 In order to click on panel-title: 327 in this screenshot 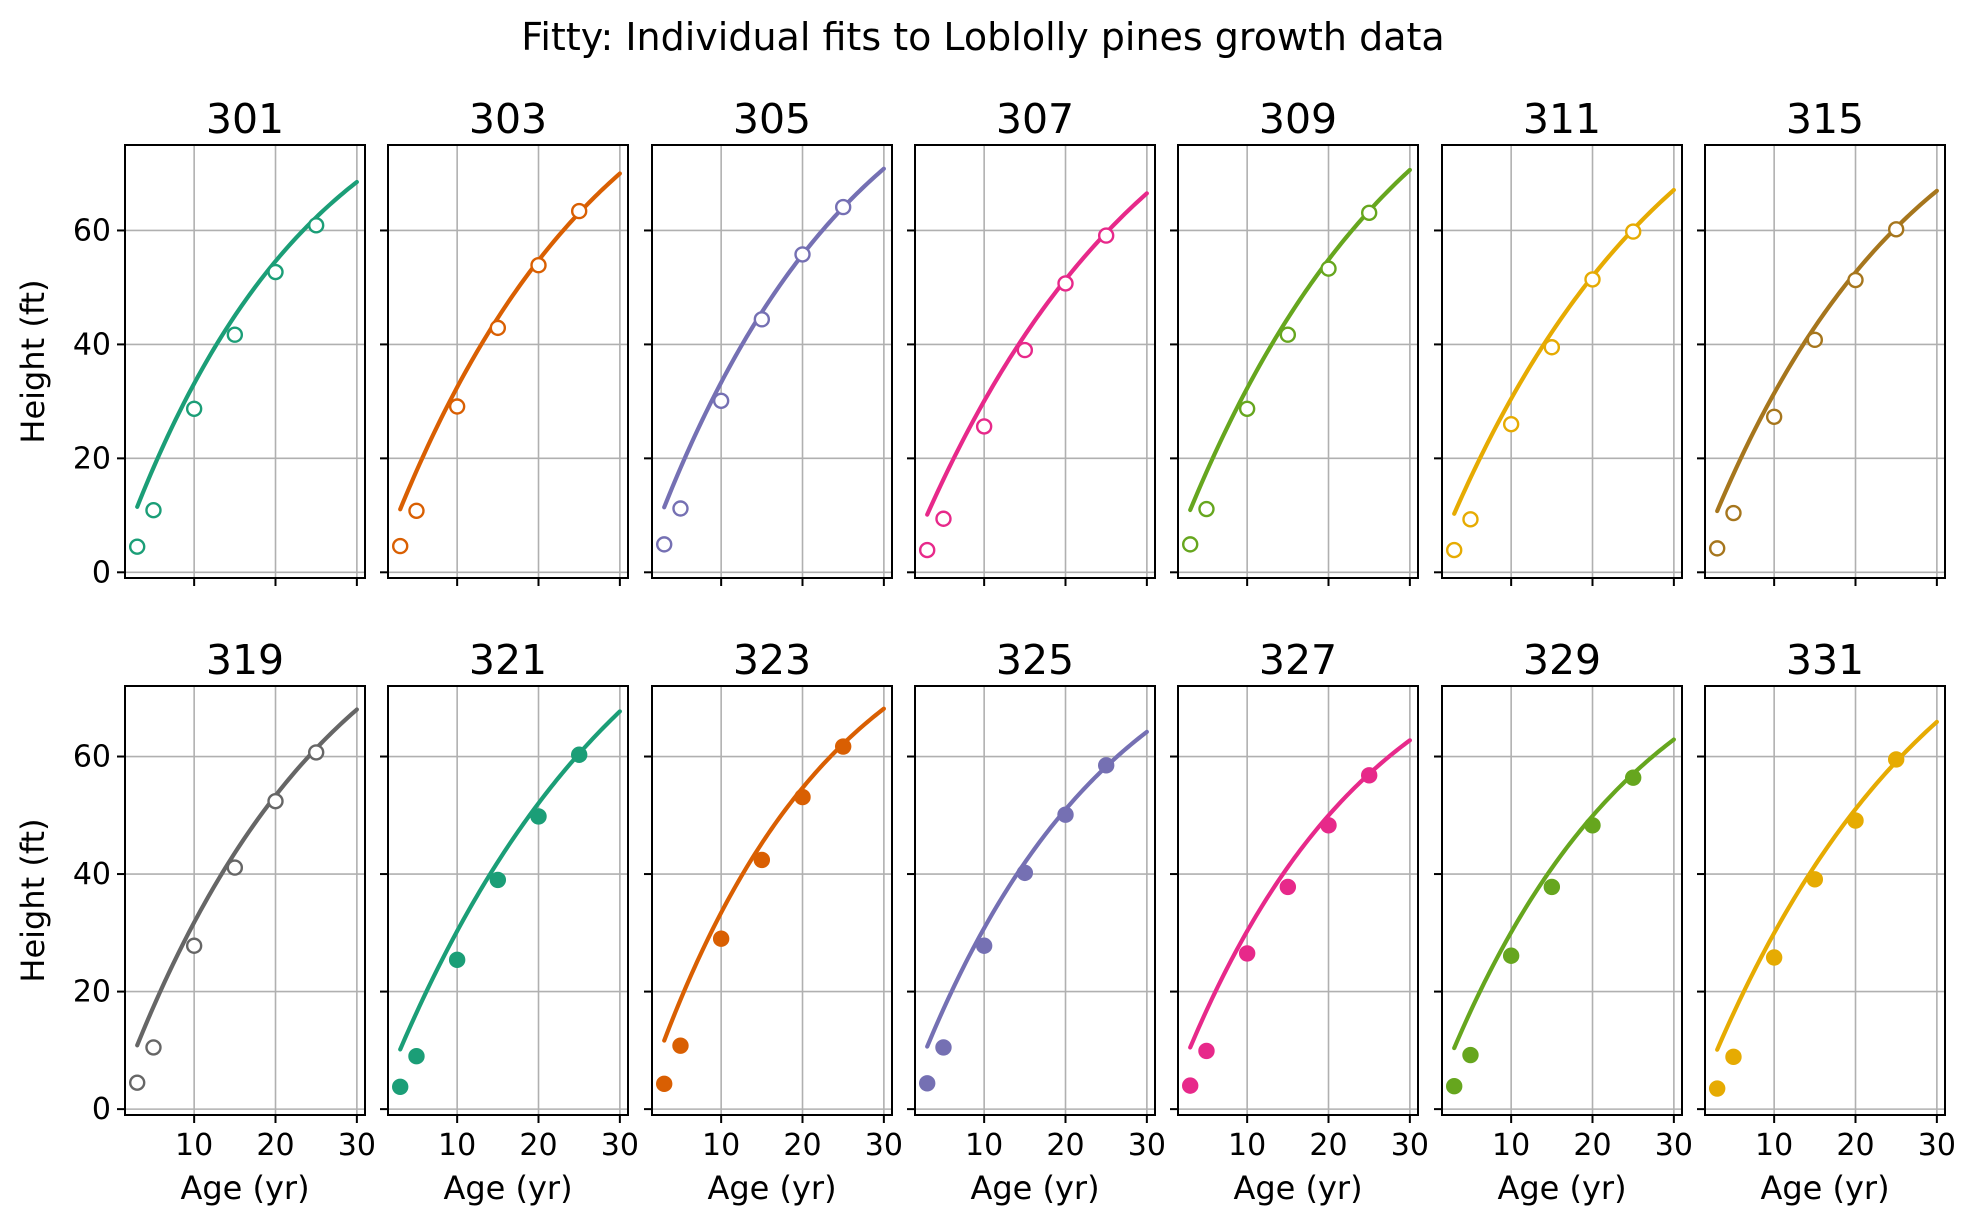, I will do `click(1298, 660)`.